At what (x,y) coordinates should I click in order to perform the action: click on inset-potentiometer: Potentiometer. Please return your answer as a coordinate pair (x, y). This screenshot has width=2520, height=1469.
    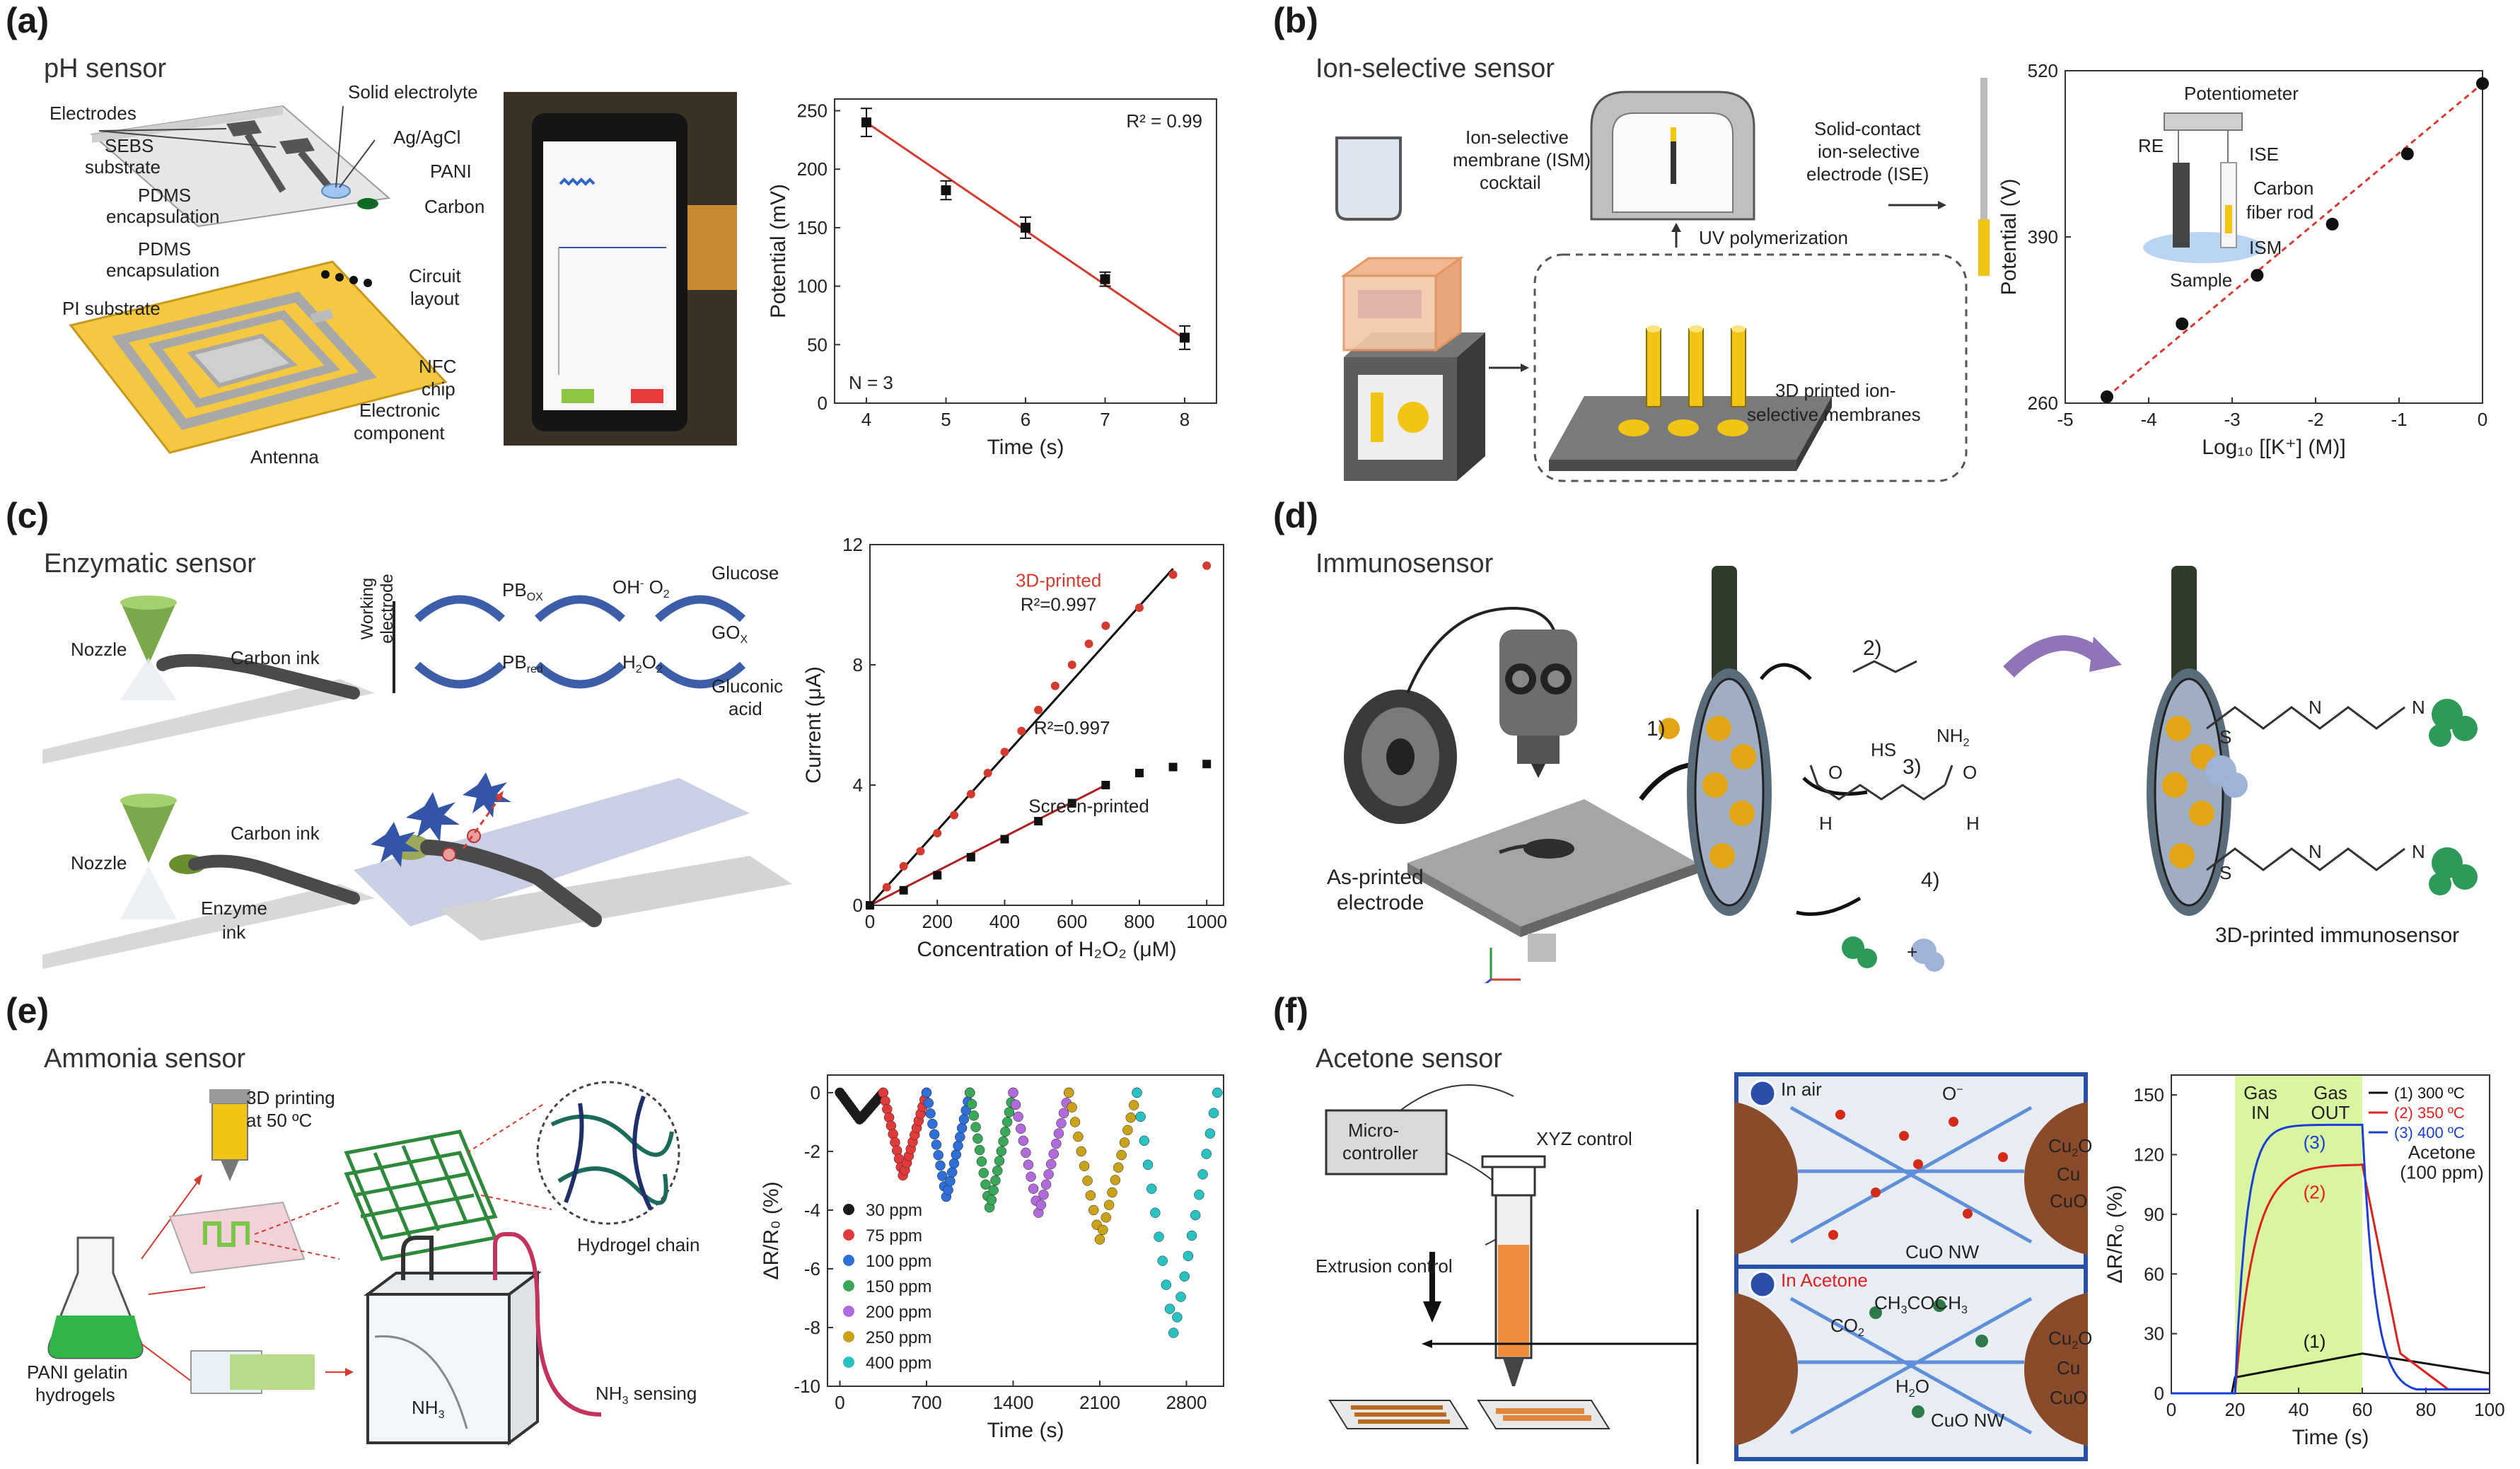
    Looking at the image, I should click on (2242, 93).